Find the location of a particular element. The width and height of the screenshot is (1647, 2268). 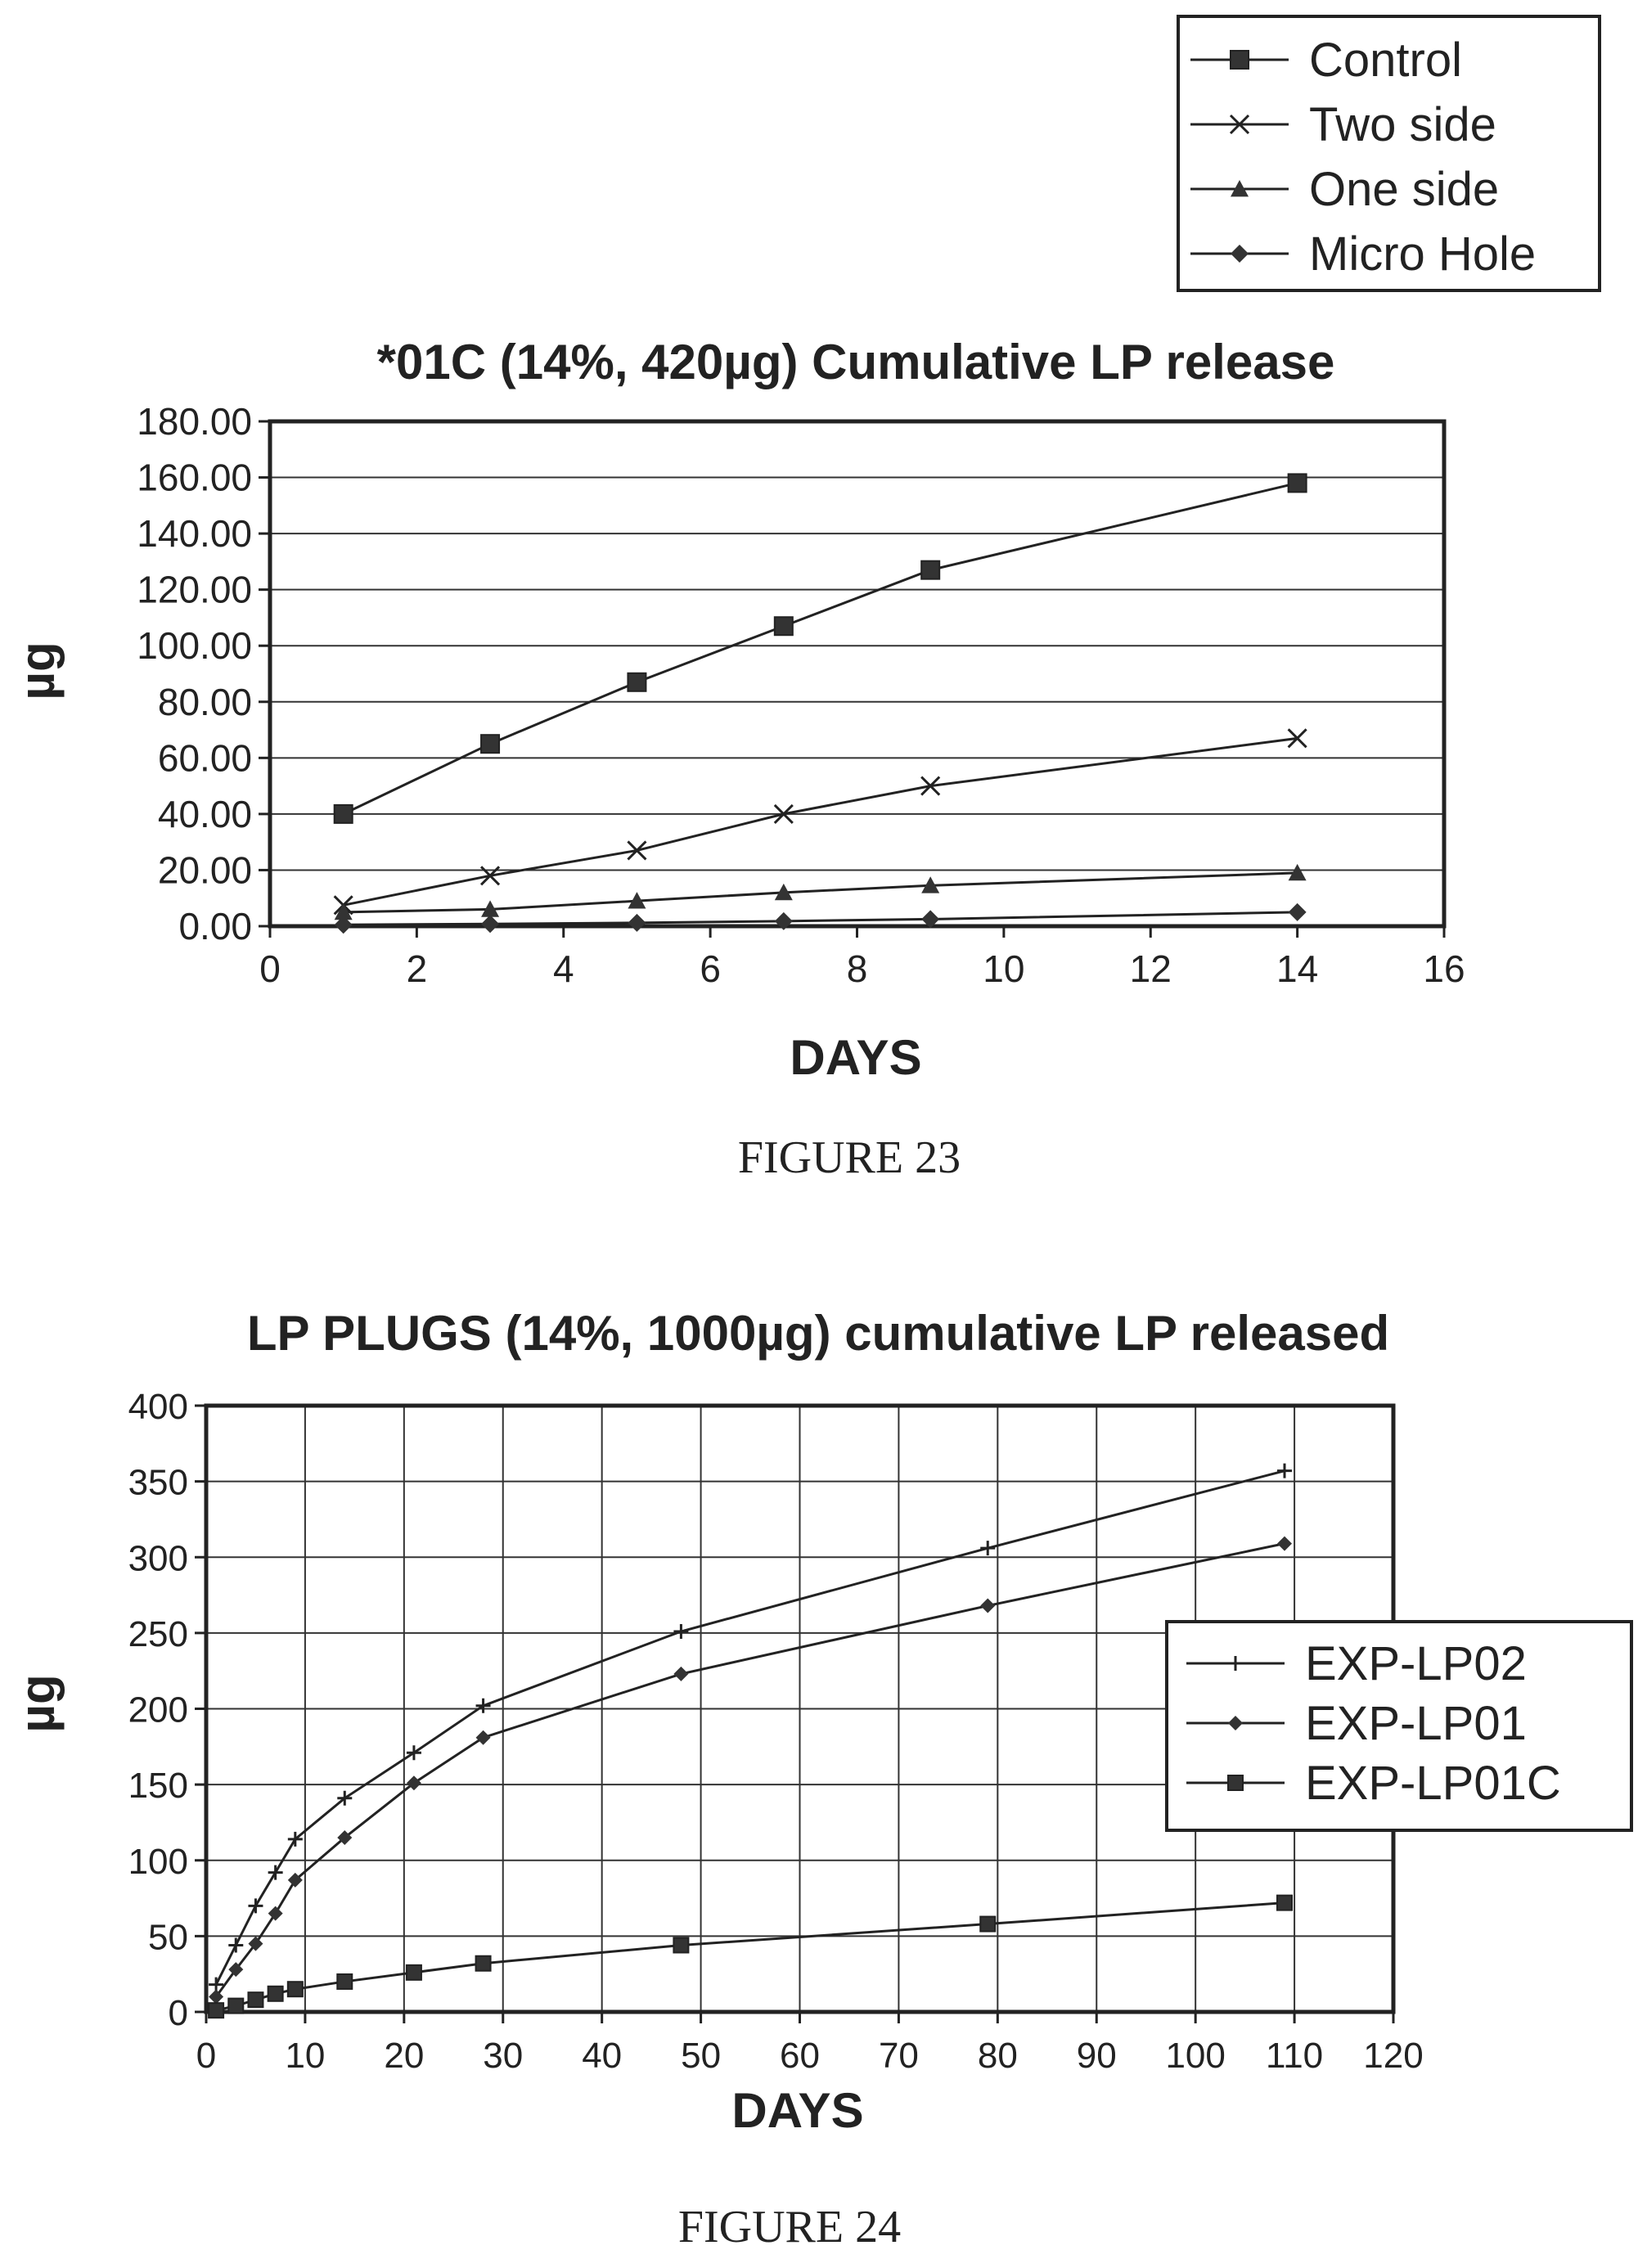

chart-23-xlabel: DAYS is located at coordinates (855, 1057).